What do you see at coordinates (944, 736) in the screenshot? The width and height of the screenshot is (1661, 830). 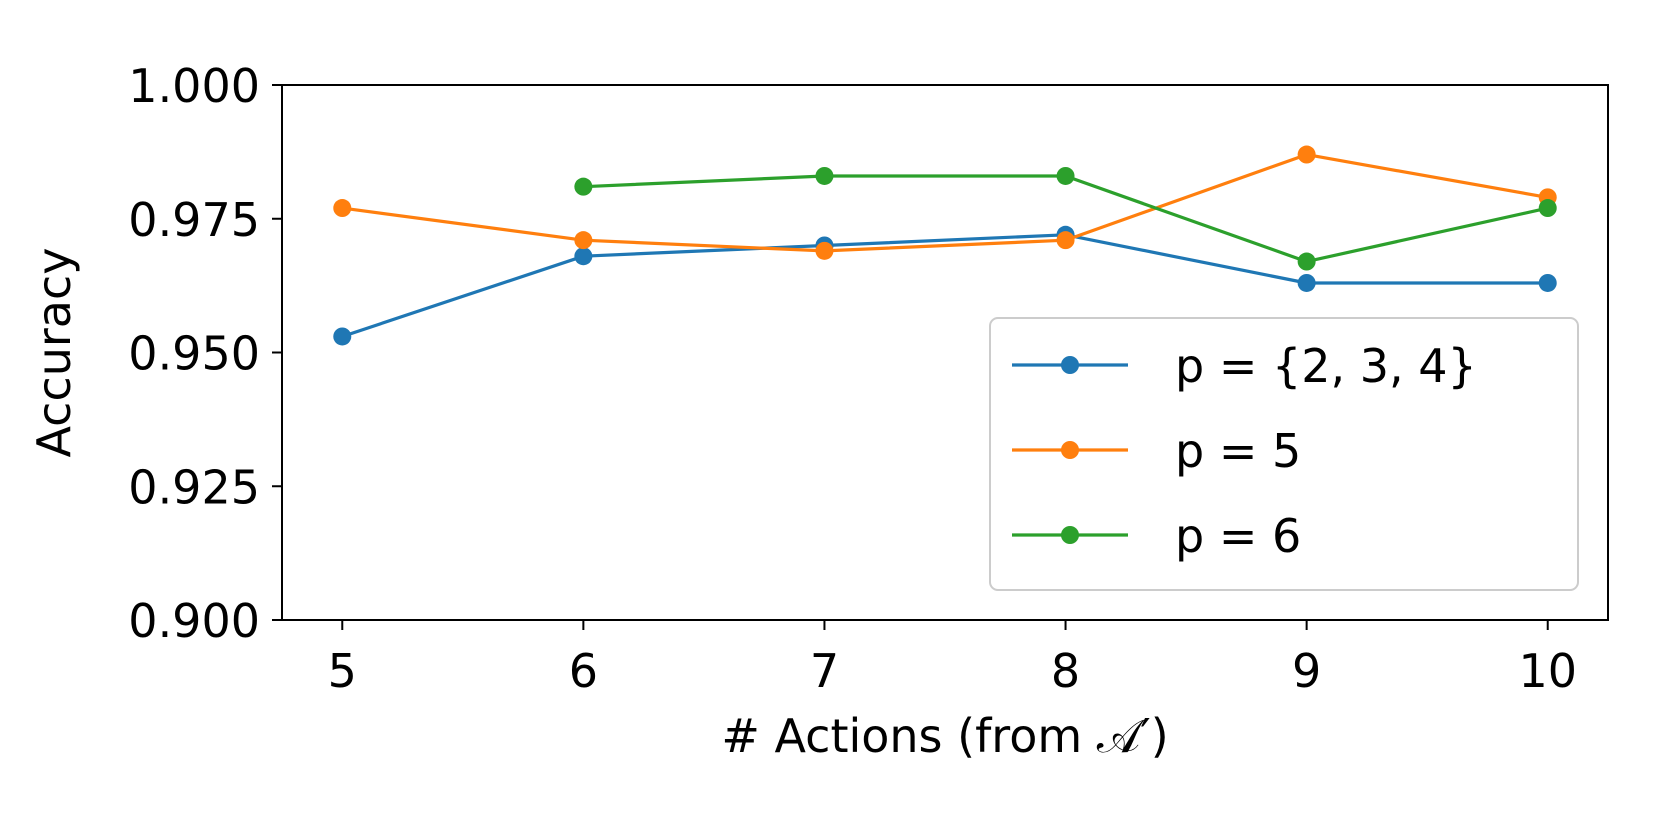 I see `x-axis-label: # Actions (from 𝒜′)` at bounding box center [944, 736].